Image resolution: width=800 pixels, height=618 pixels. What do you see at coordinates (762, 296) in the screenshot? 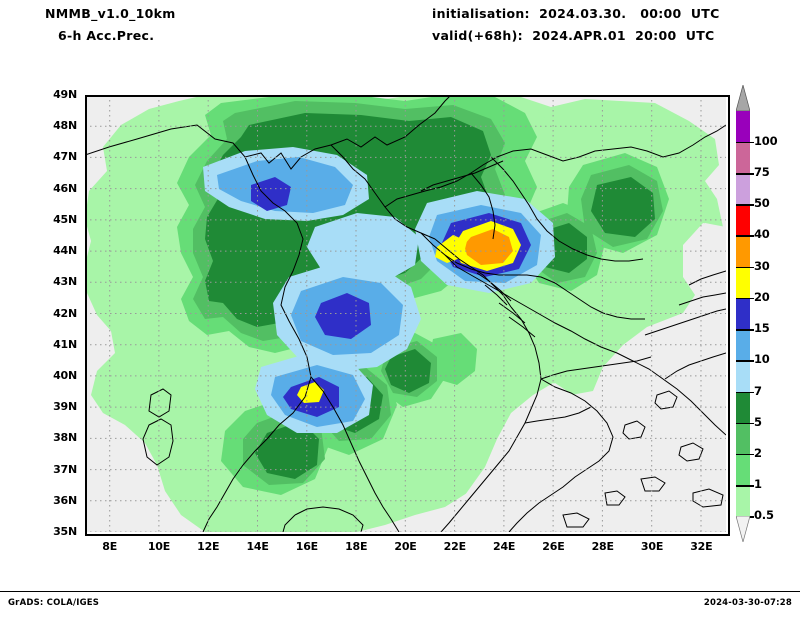
I see `colorbar-tick-label: 20` at bounding box center [762, 296].